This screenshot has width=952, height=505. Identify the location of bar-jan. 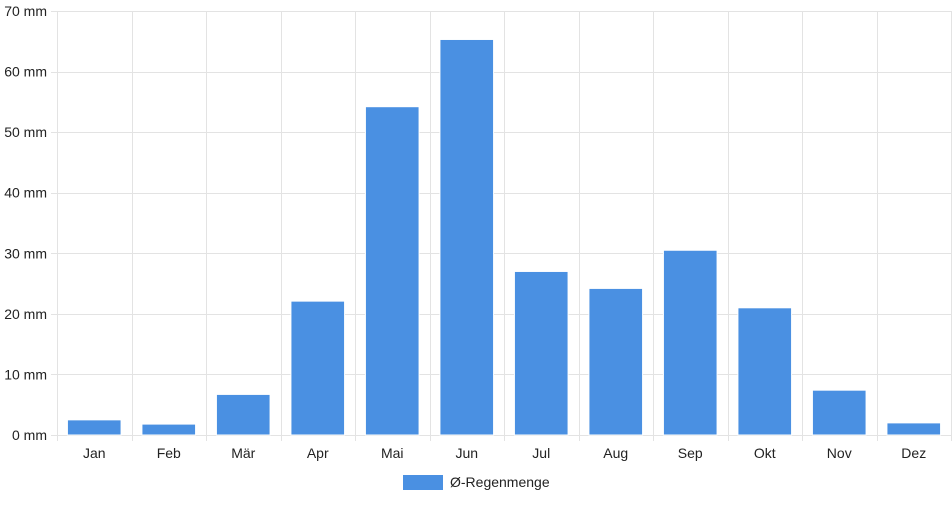
(94, 427).